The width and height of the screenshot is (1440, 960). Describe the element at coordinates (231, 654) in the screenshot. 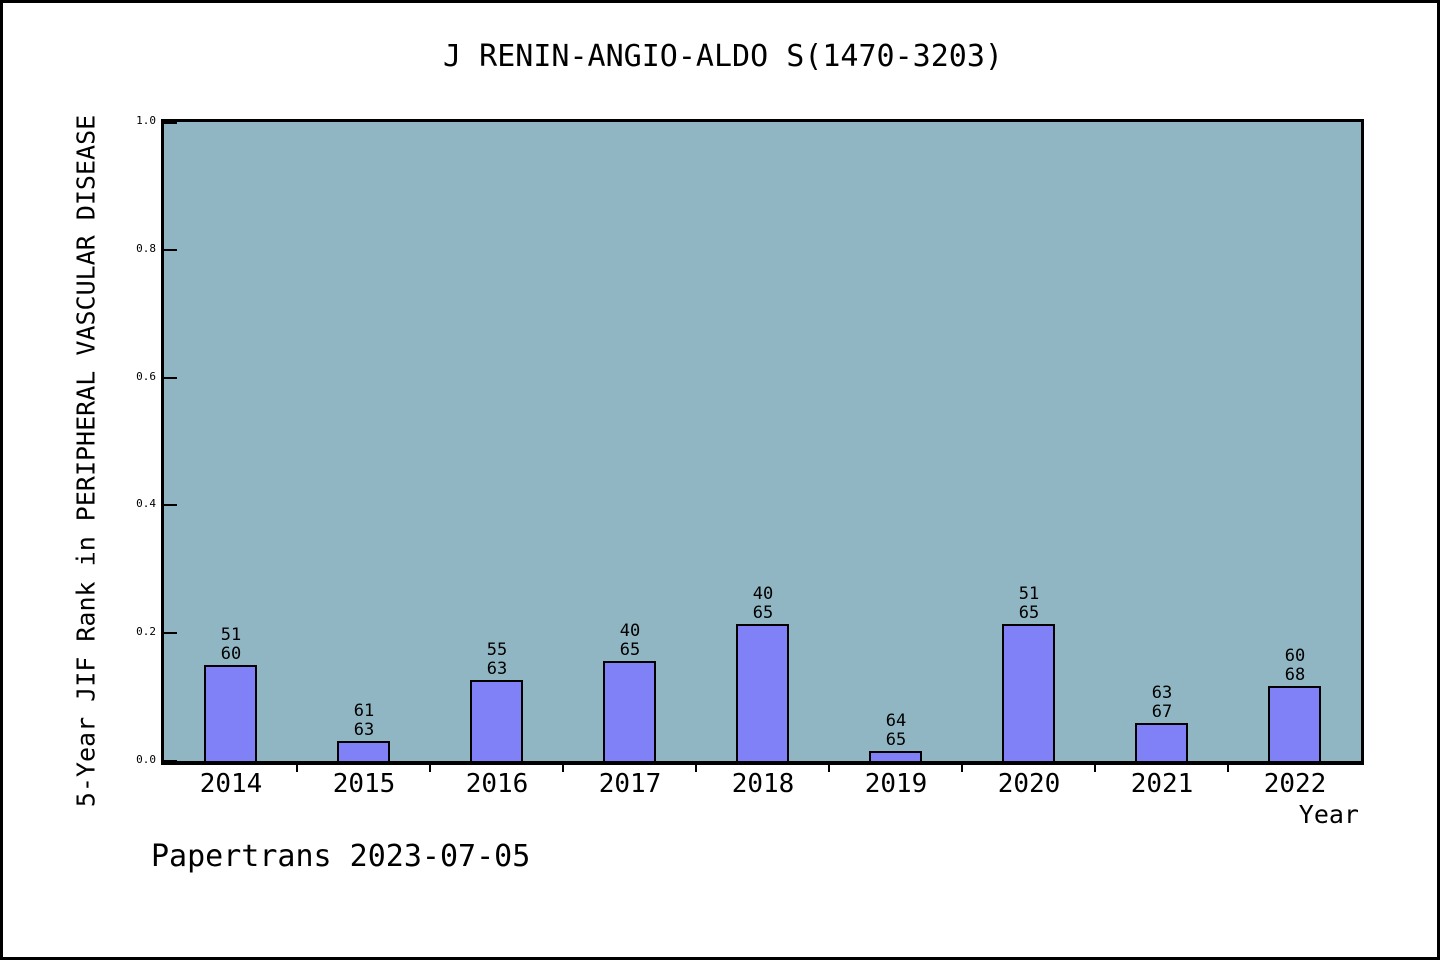

I see `bar-label-total: 60` at that location.